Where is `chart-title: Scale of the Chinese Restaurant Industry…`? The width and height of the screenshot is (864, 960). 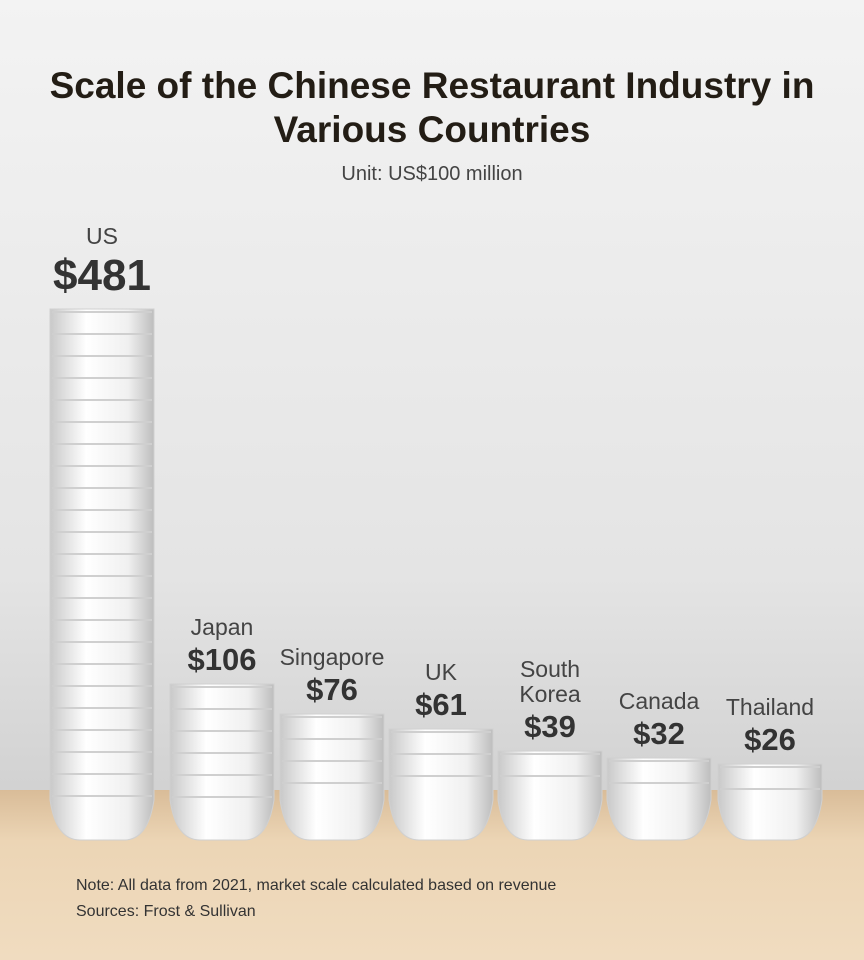
chart-title: Scale of the Chinese Restaurant Industry… is located at coordinates (432, 107).